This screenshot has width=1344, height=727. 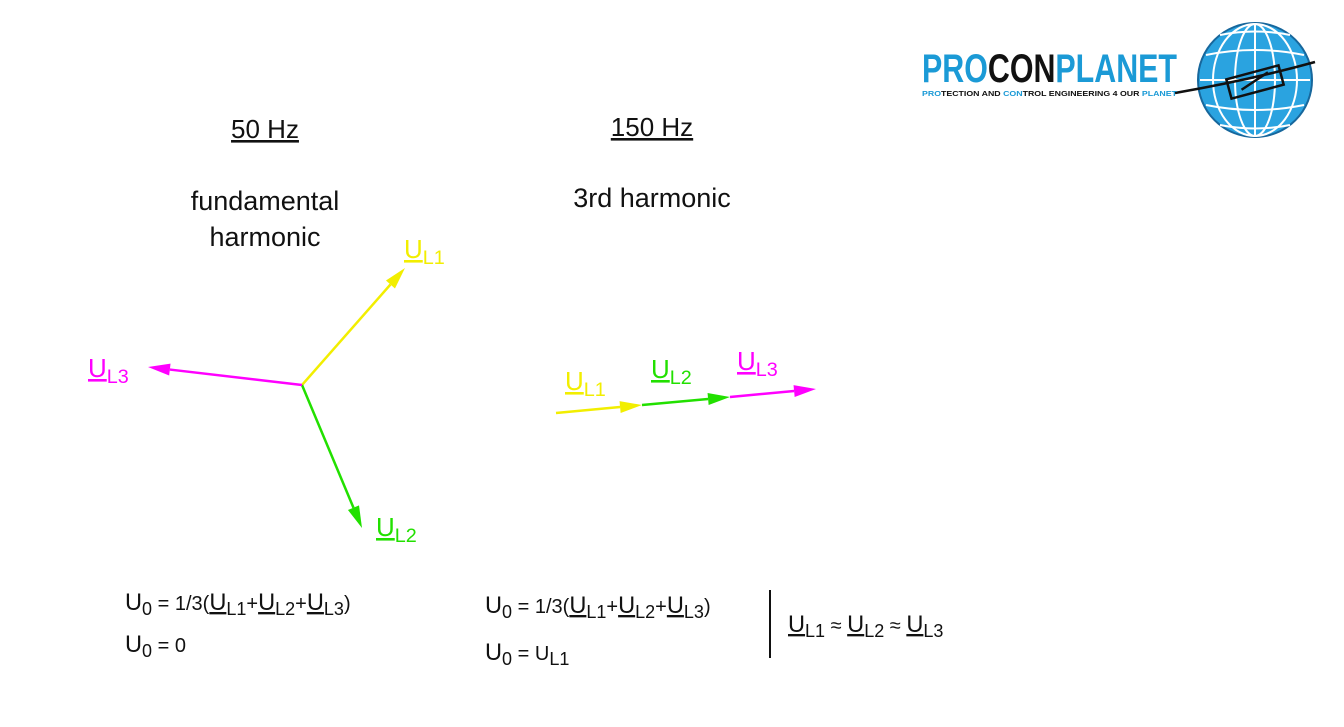 I want to click on text-segment: = U, so click(x=530, y=654).